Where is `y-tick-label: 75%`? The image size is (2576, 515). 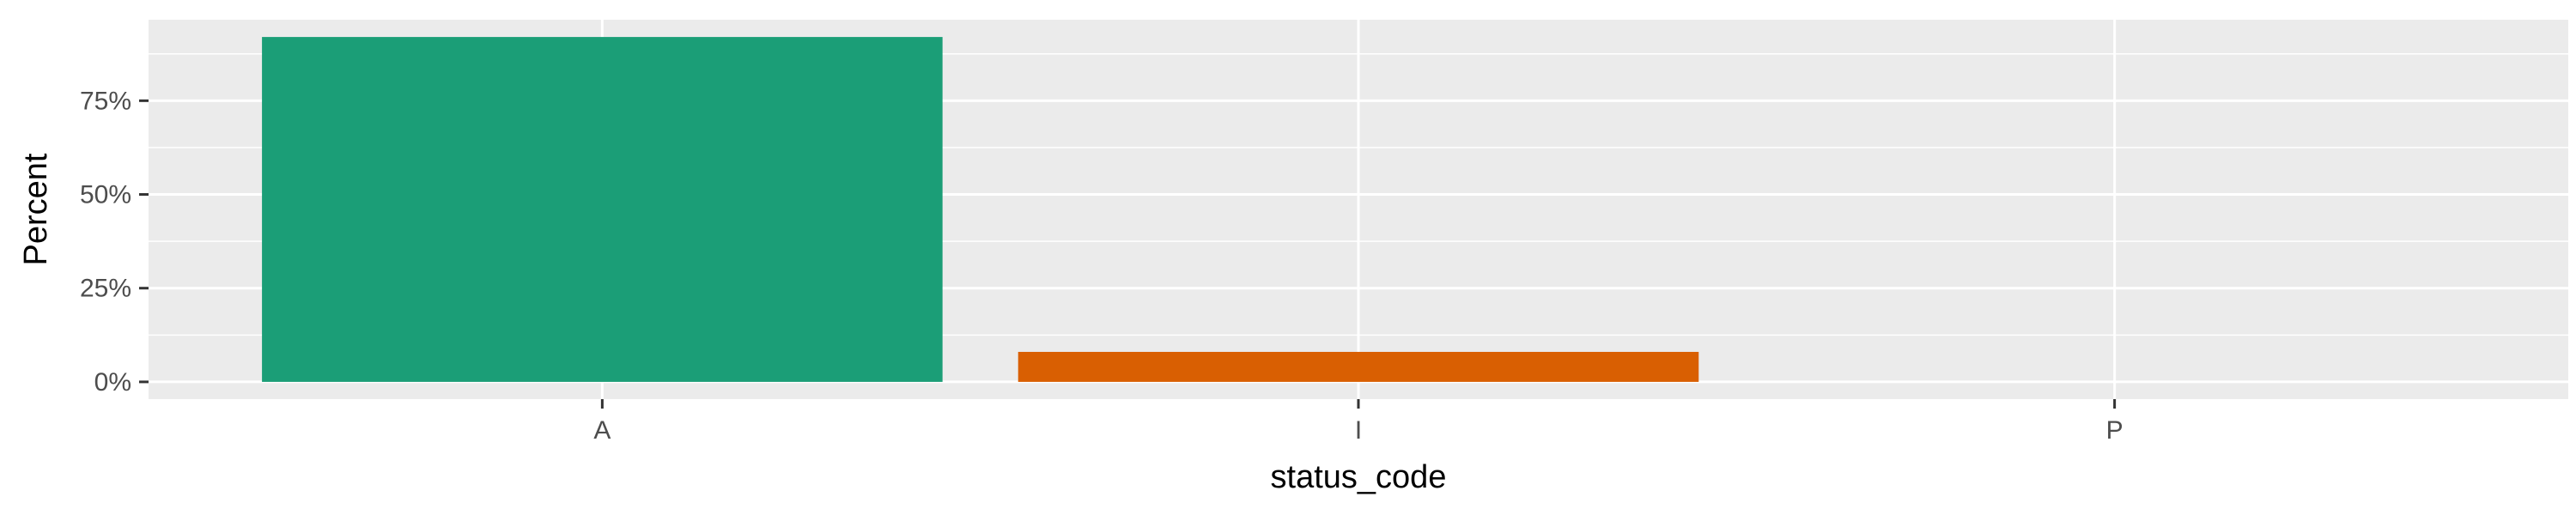 y-tick-label: 75% is located at coordinates (106, 101).